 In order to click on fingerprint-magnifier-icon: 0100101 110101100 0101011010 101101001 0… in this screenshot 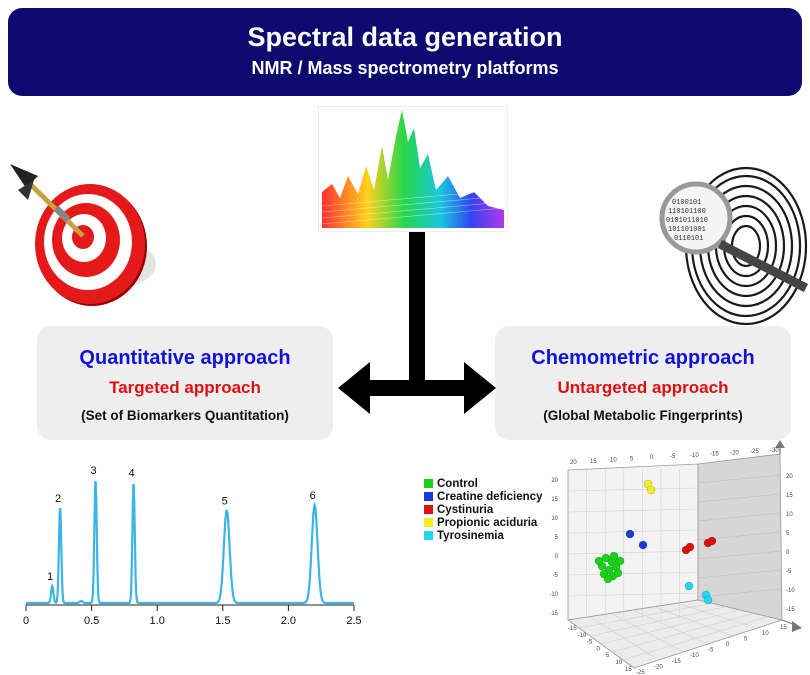, I will do `click(734, 245)`.